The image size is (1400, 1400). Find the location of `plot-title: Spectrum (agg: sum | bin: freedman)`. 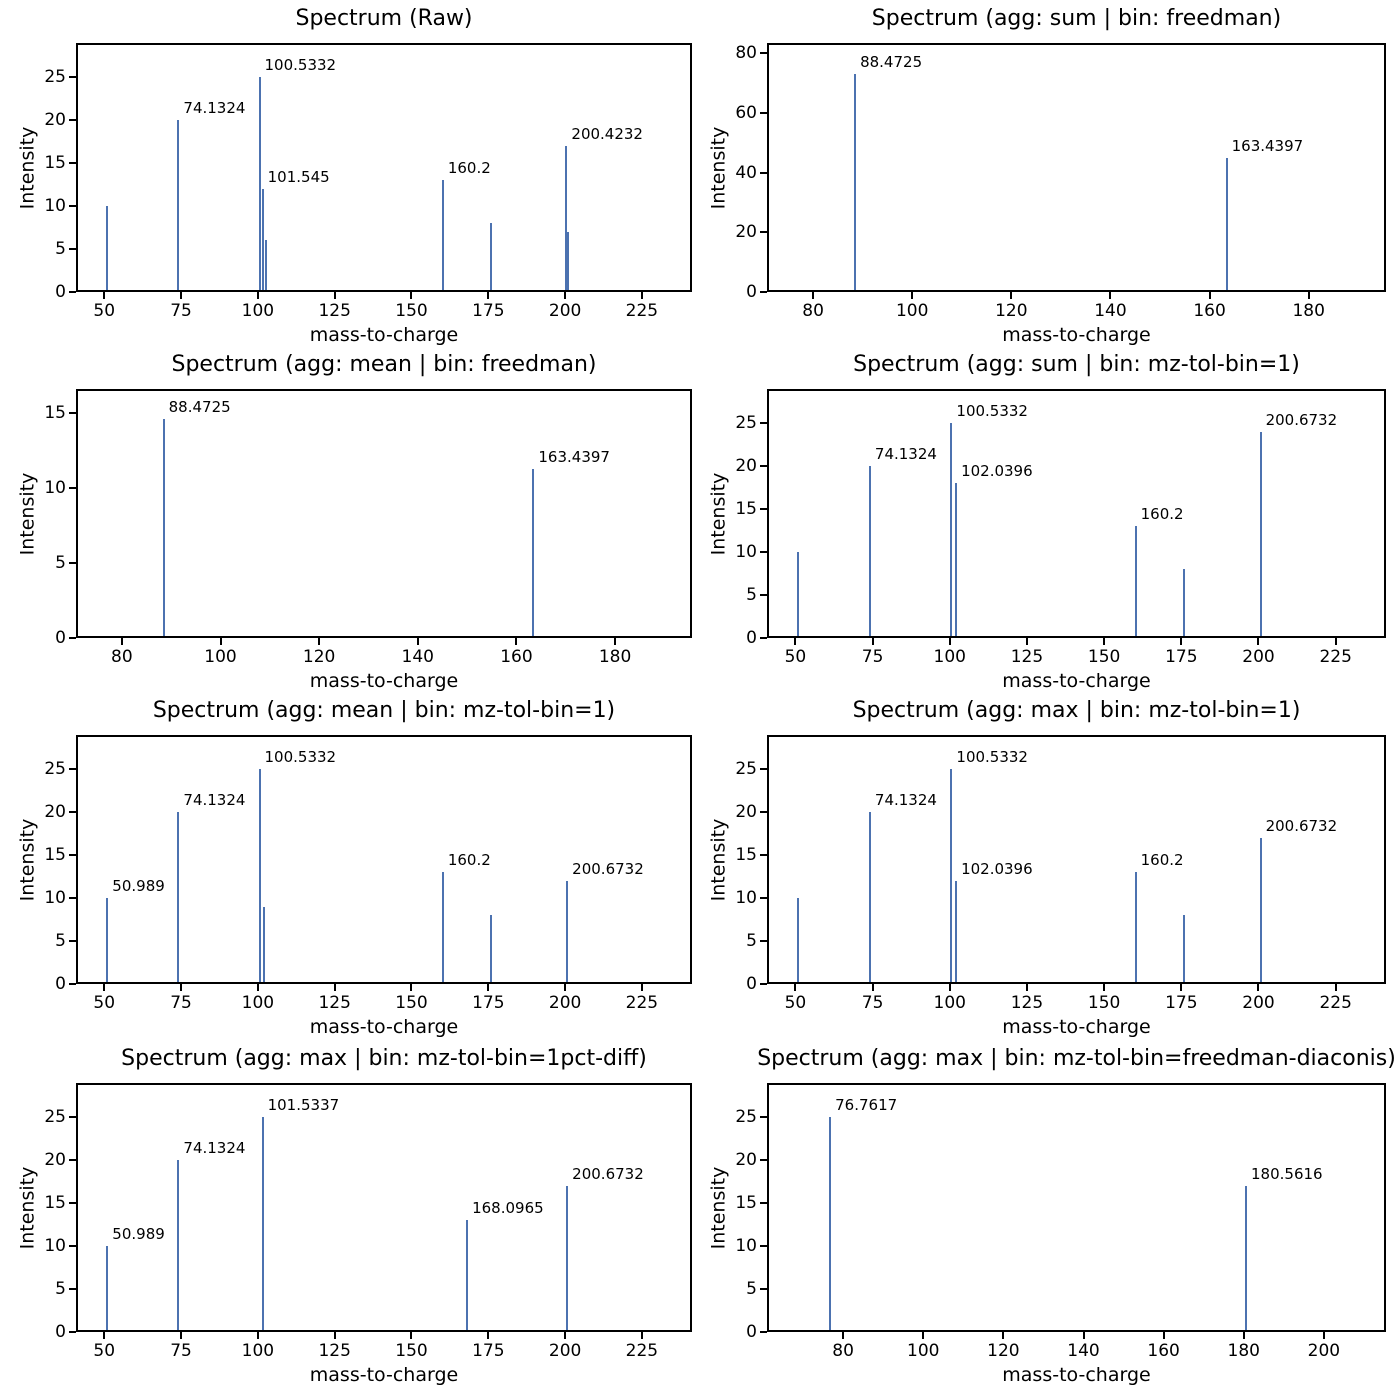

plot-title: Spectrum (agg: sum | bin: freedman) is located at coordinates (1076, 18).